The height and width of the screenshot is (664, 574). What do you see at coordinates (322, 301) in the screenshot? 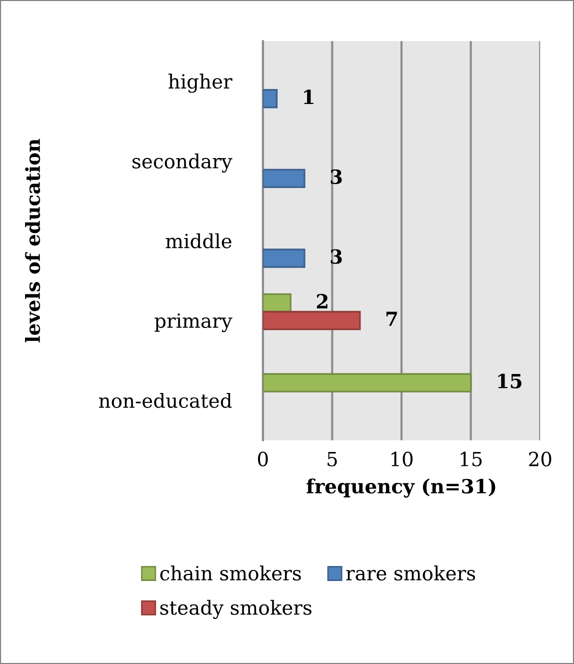
I see `data-label: 2` at bounding box center [322, 301].